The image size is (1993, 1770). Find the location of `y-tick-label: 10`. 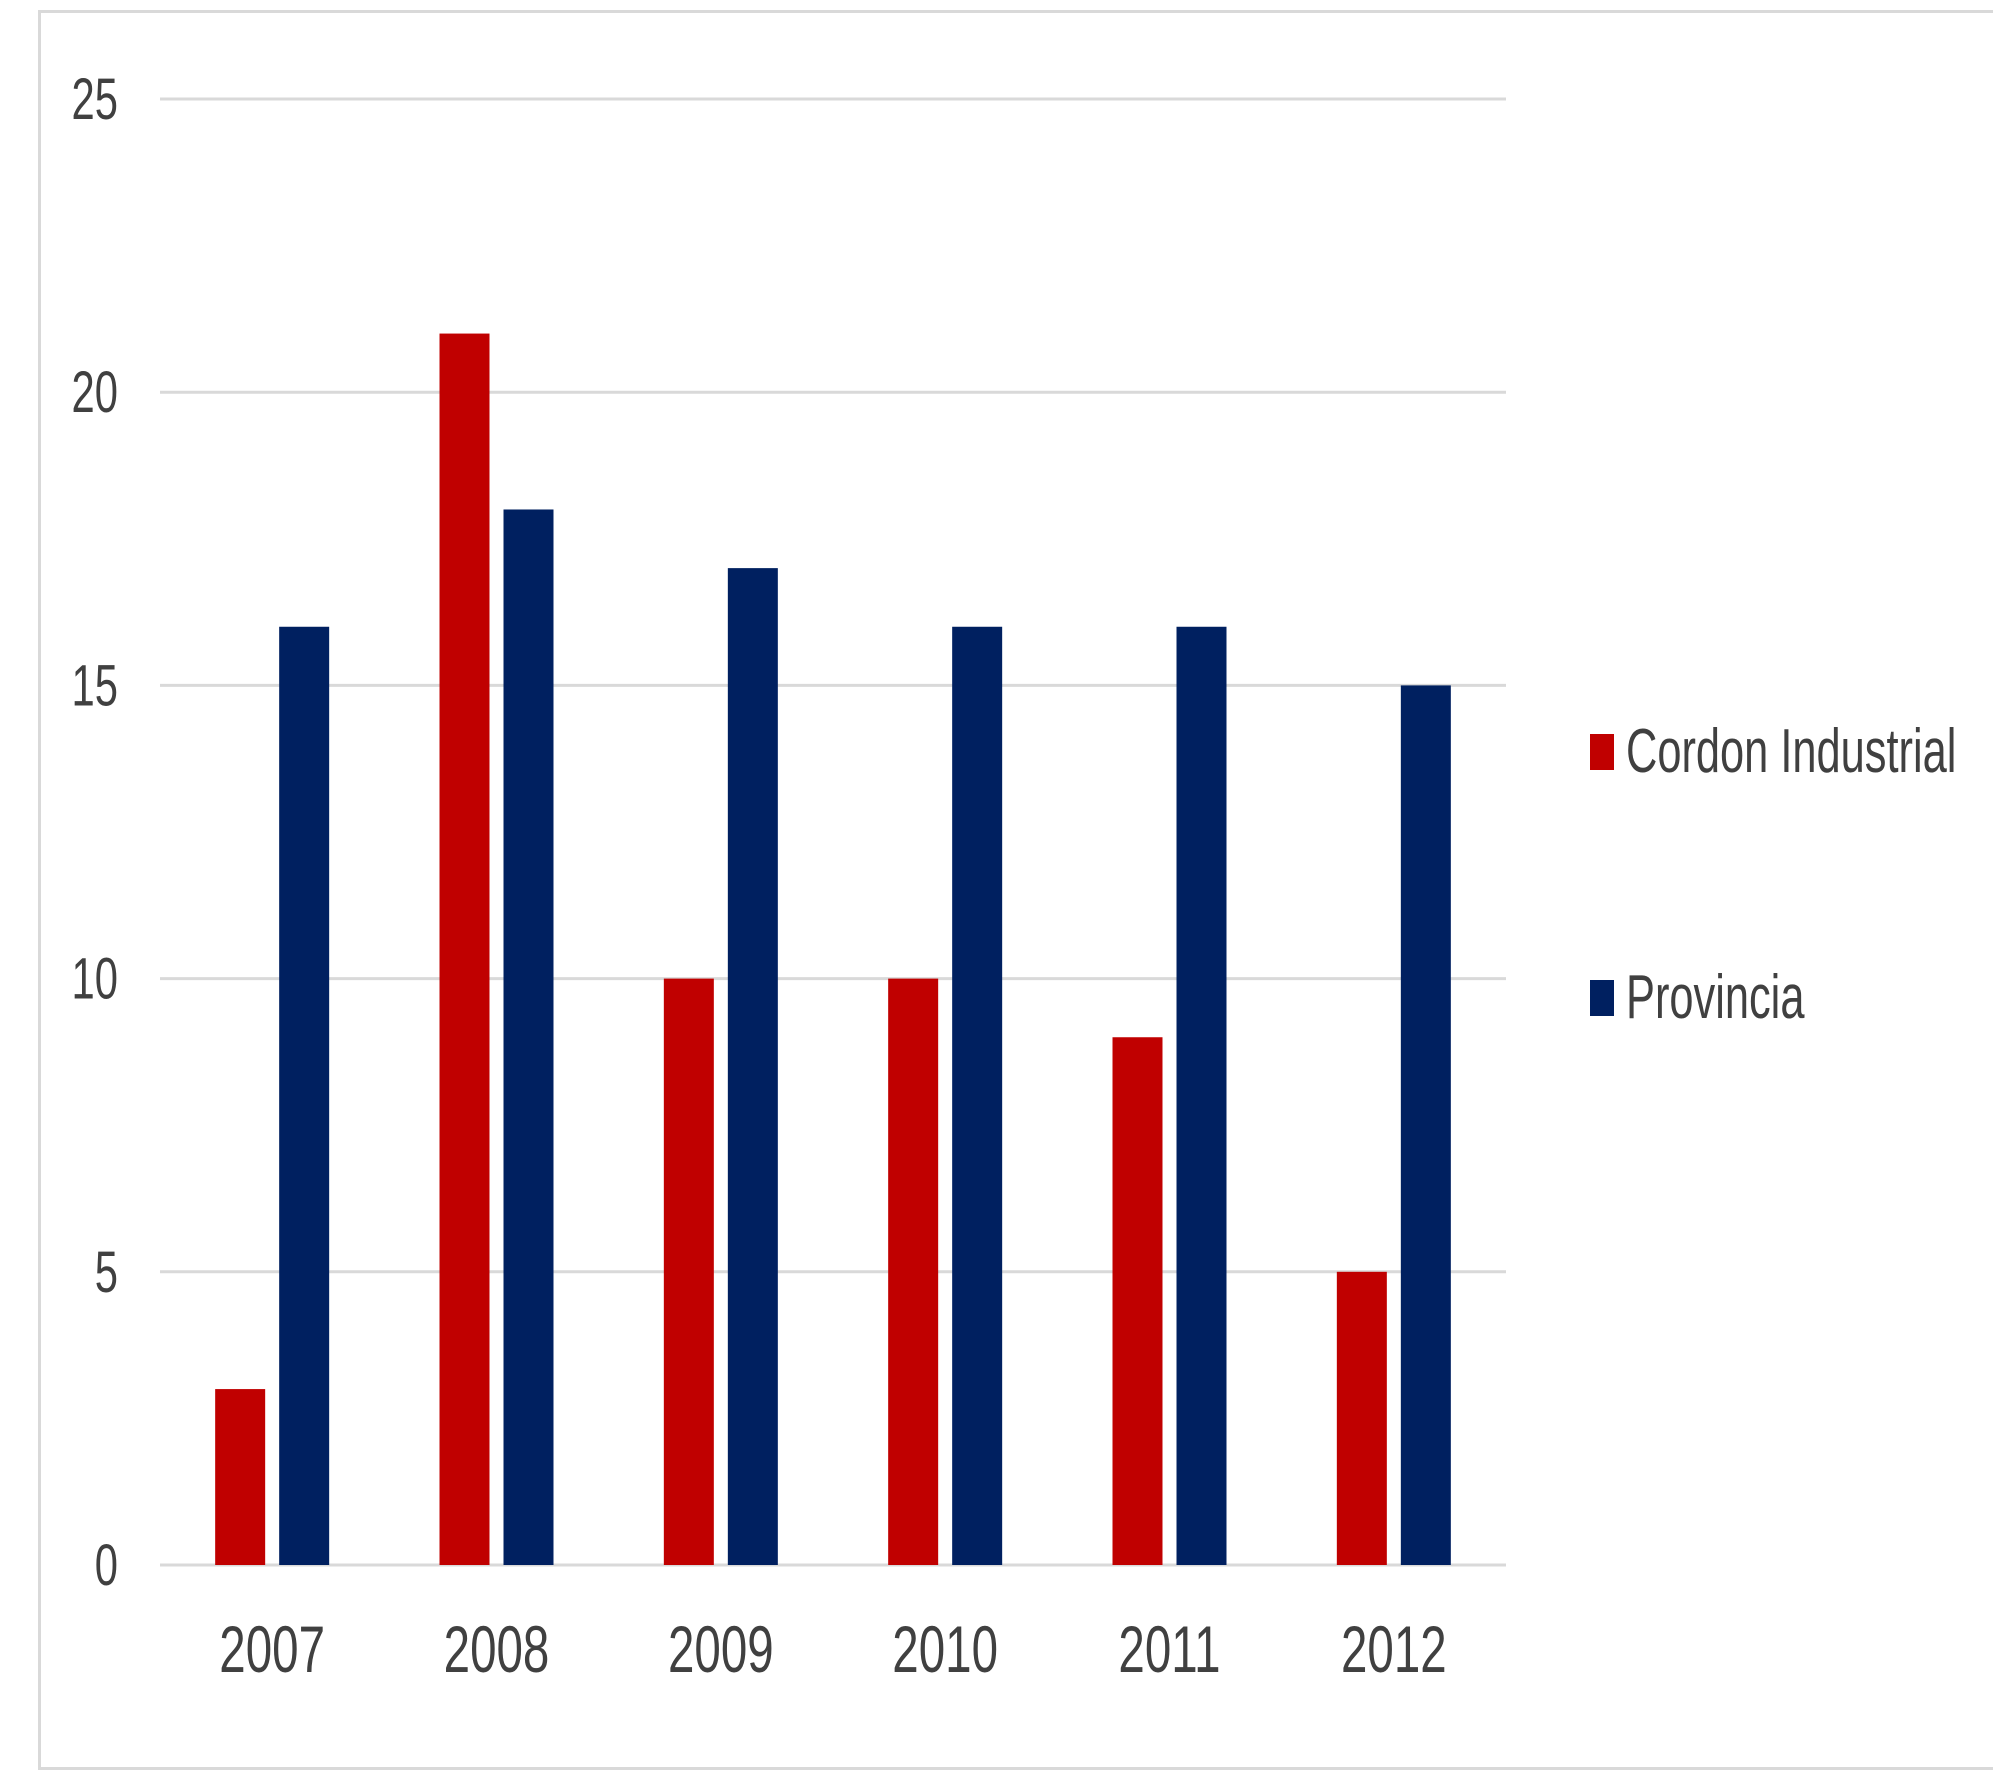

y-tick-label: 10 is located at coordinates (95, 978).